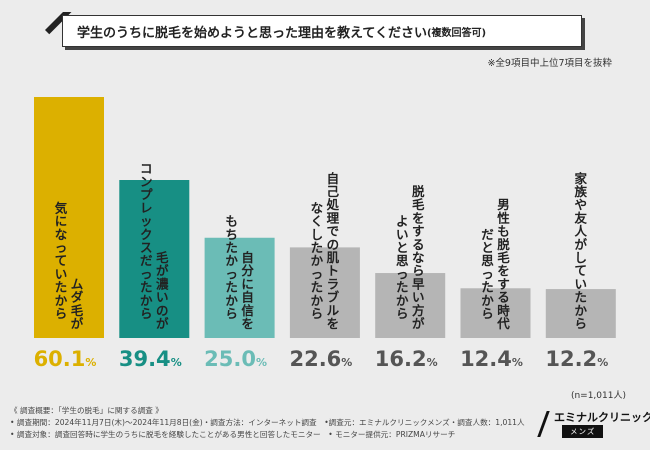  What do you see at coordinates (150, 359) in the screenshot?
I see `value-label-2: 39.4%` at bounding box center [150, 359].